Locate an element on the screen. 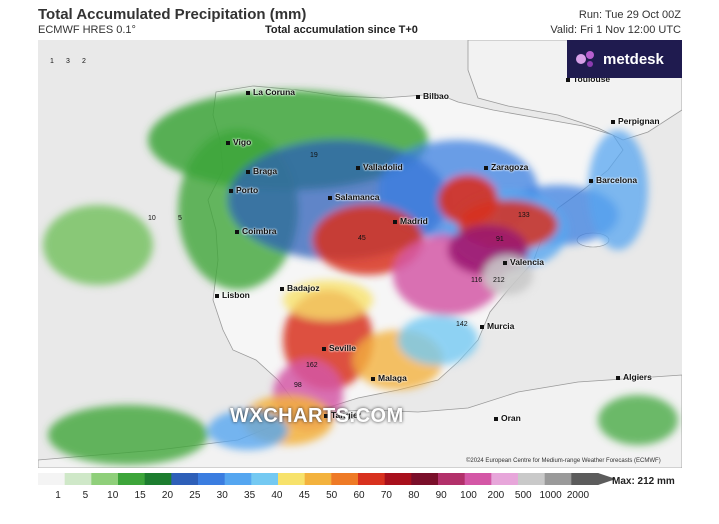 Image resolution: width=719 pixels, height=524 pixels. city-coimbra: Coimbra is located at coordinates (255, 231).